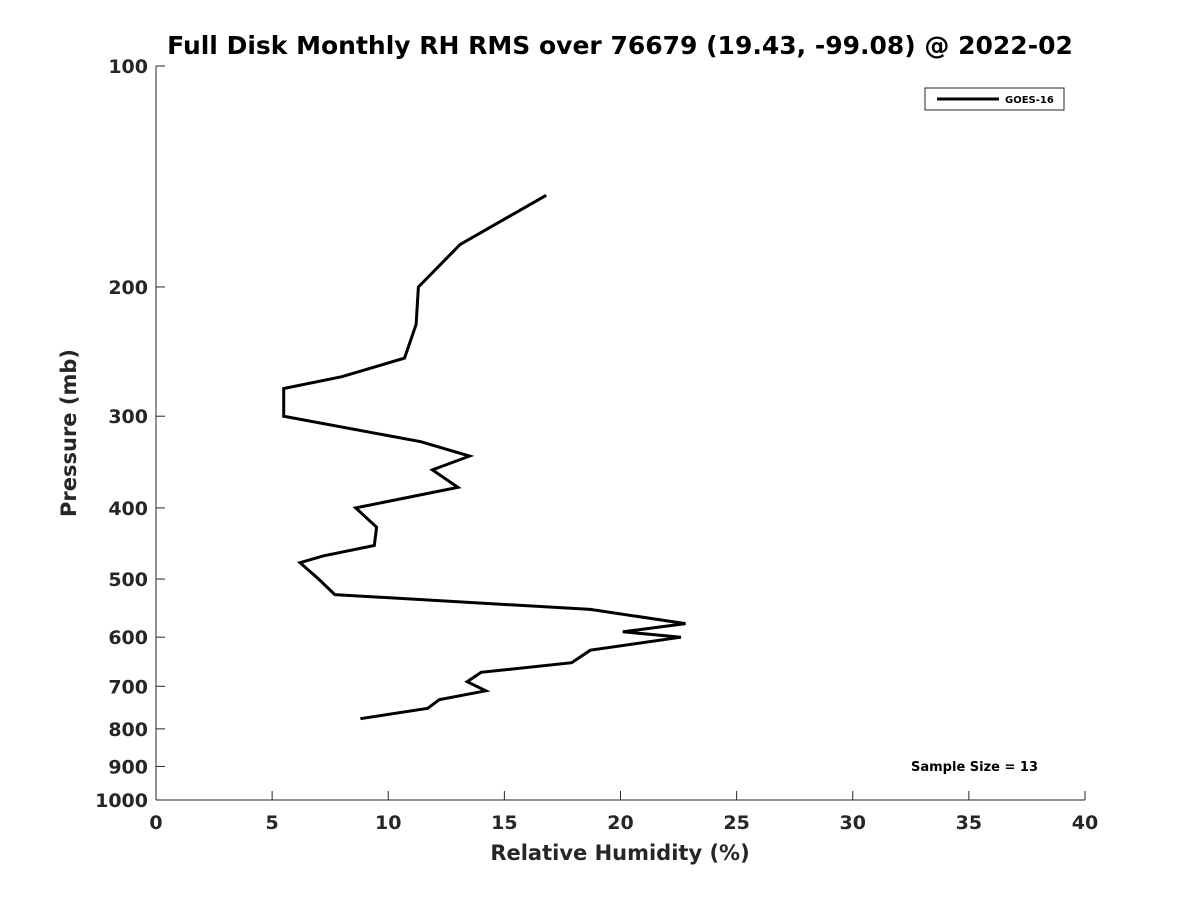 The image size is (1200, 900). I want to click on x-tick-label: 15, so click(504, 823).